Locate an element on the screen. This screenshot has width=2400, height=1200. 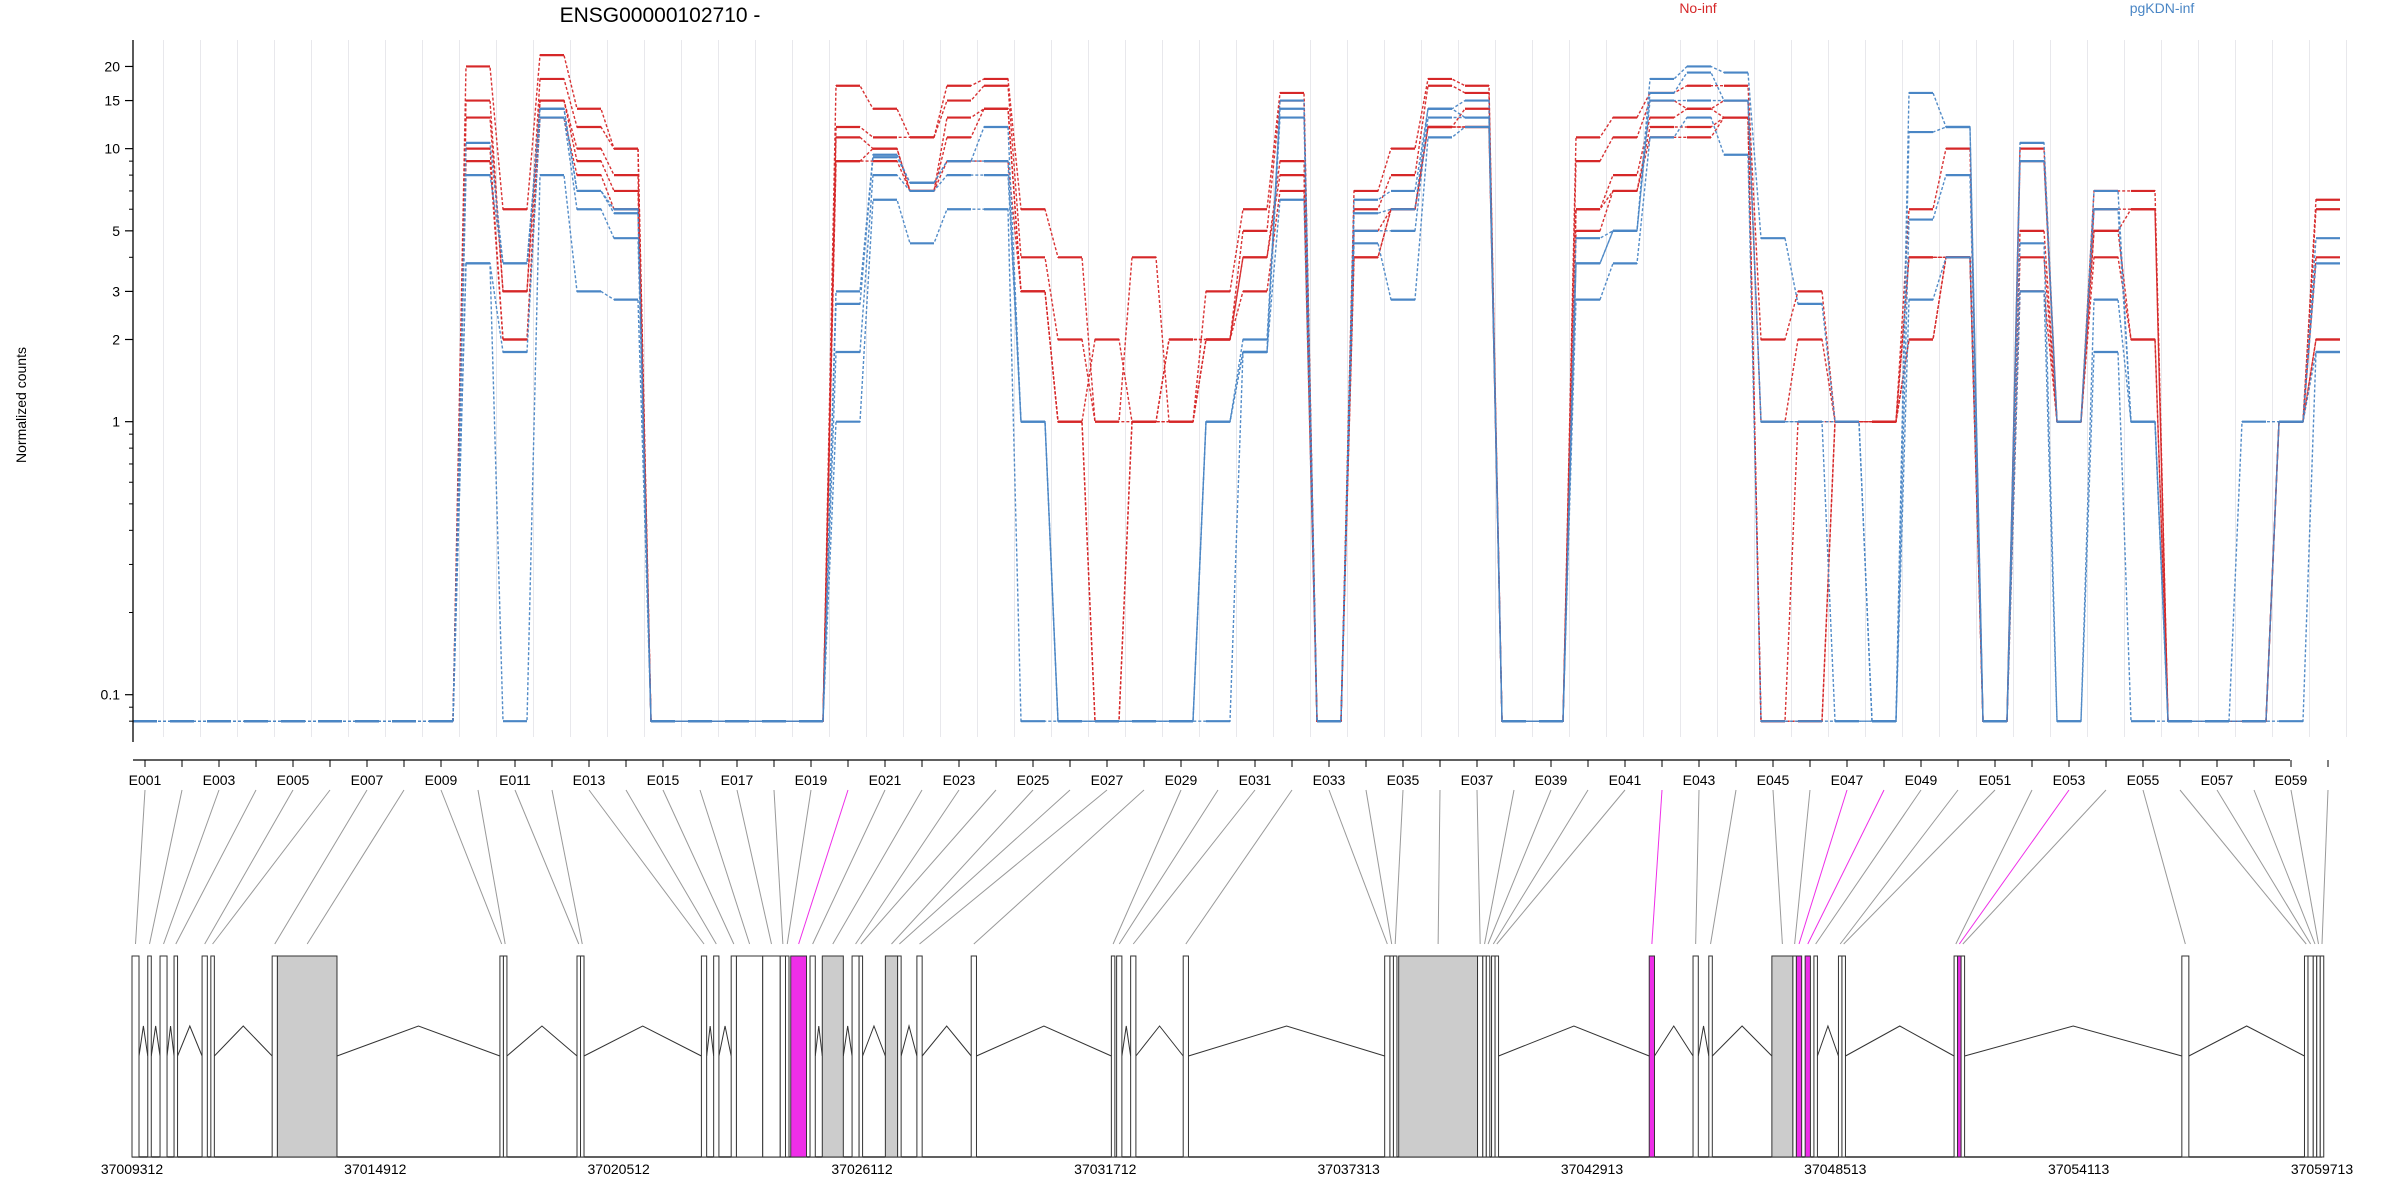
y-tick-label: 2 is located at coordinates (116, 339).